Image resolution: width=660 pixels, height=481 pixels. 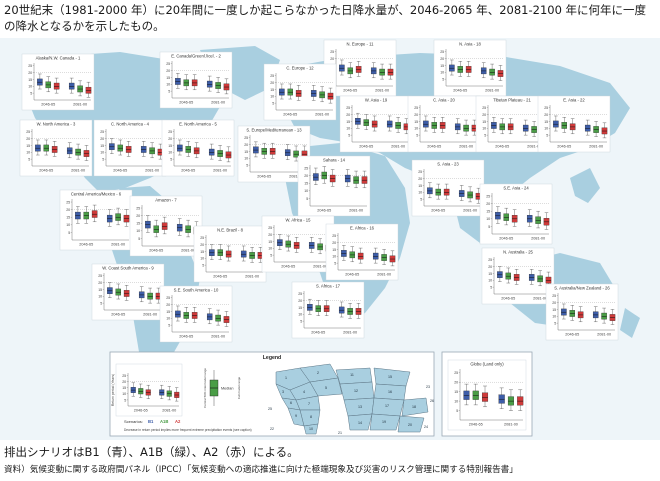 I want to click on region-key-number: 16, so click(x=390, y=392).